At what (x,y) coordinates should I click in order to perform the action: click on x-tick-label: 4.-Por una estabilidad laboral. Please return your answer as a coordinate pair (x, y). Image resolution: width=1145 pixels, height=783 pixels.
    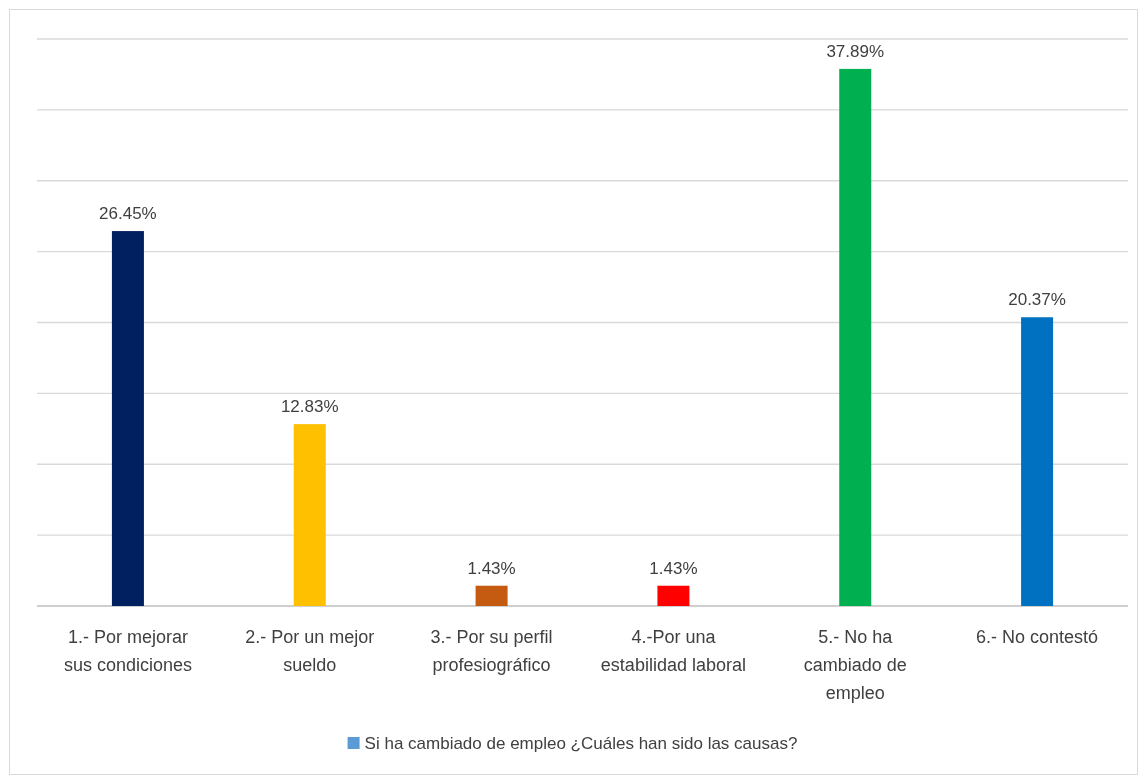
    Looking at the image, I should click on (673, 651).